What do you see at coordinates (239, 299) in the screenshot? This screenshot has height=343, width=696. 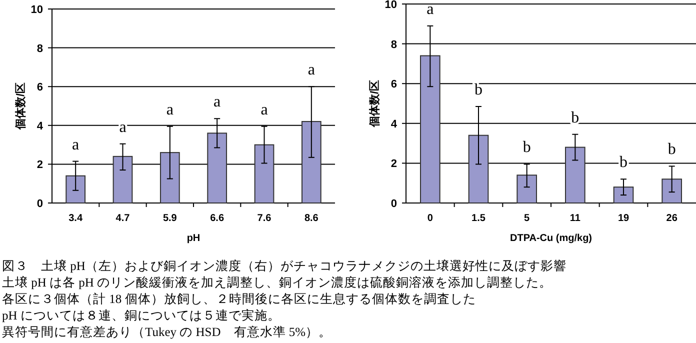 I see `text: 各区に３個体（計 18 個体）放飼し、２時間後に各区に生息する個体数を調査した` at bounding box center [239, 299].